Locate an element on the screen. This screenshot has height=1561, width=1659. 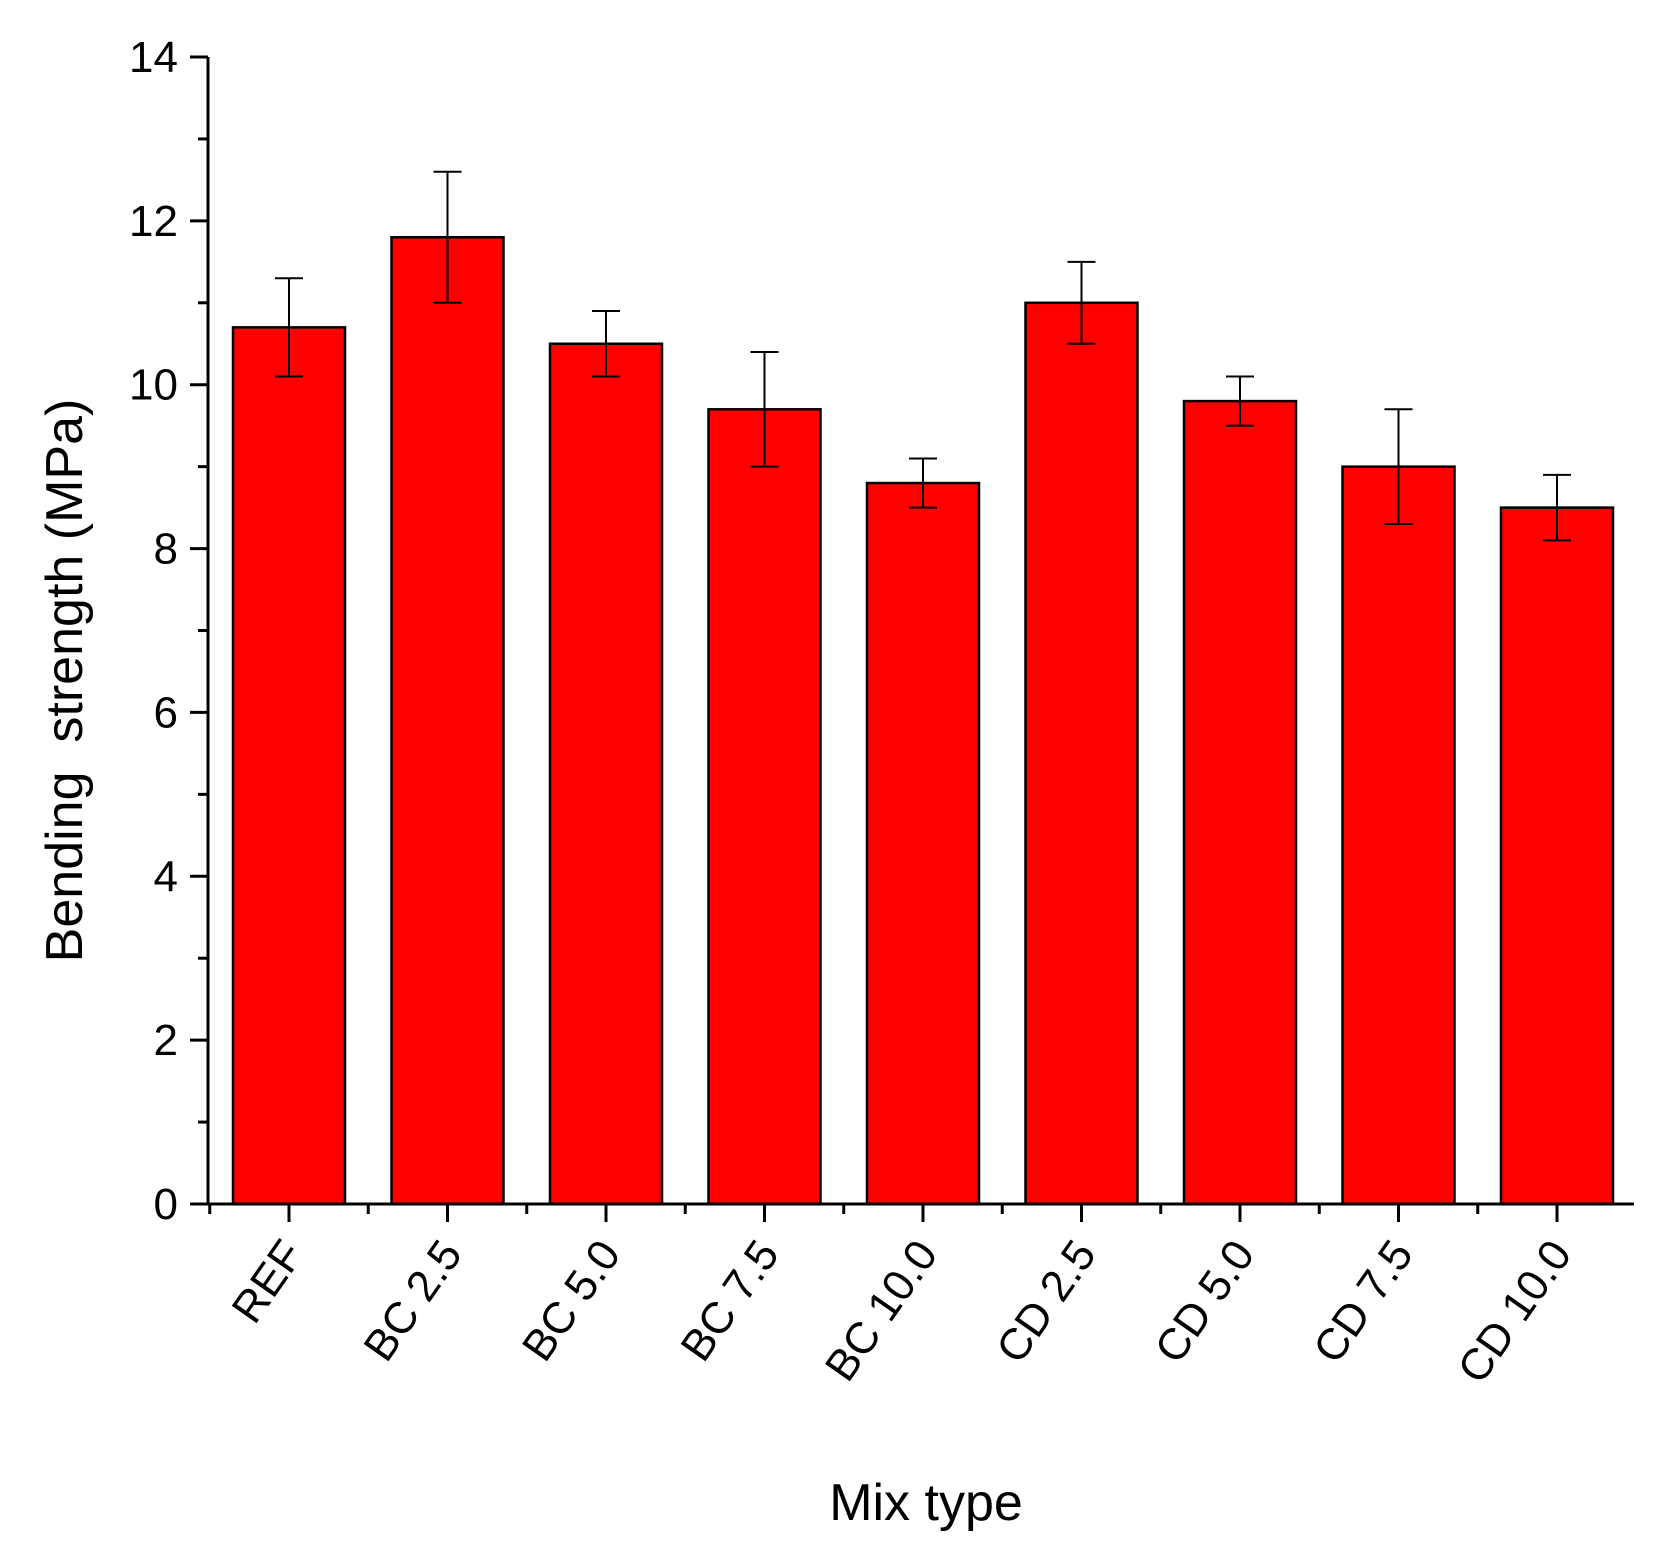
y-tick-label: 6 is located at coordinates (166, 712).